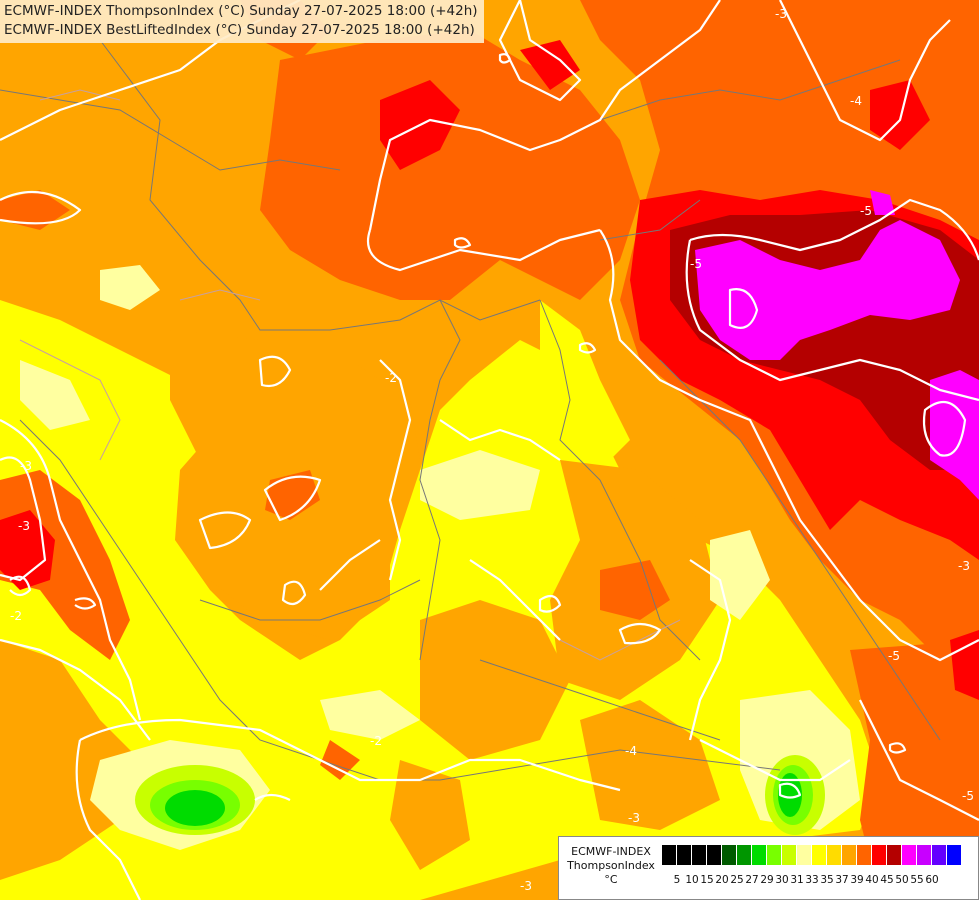 This screenshot has width=979, height=900. What do you see at coordinates (722, 880) in the screenshot?
I see `legend-label: 20` at bounding box center [722, 880].